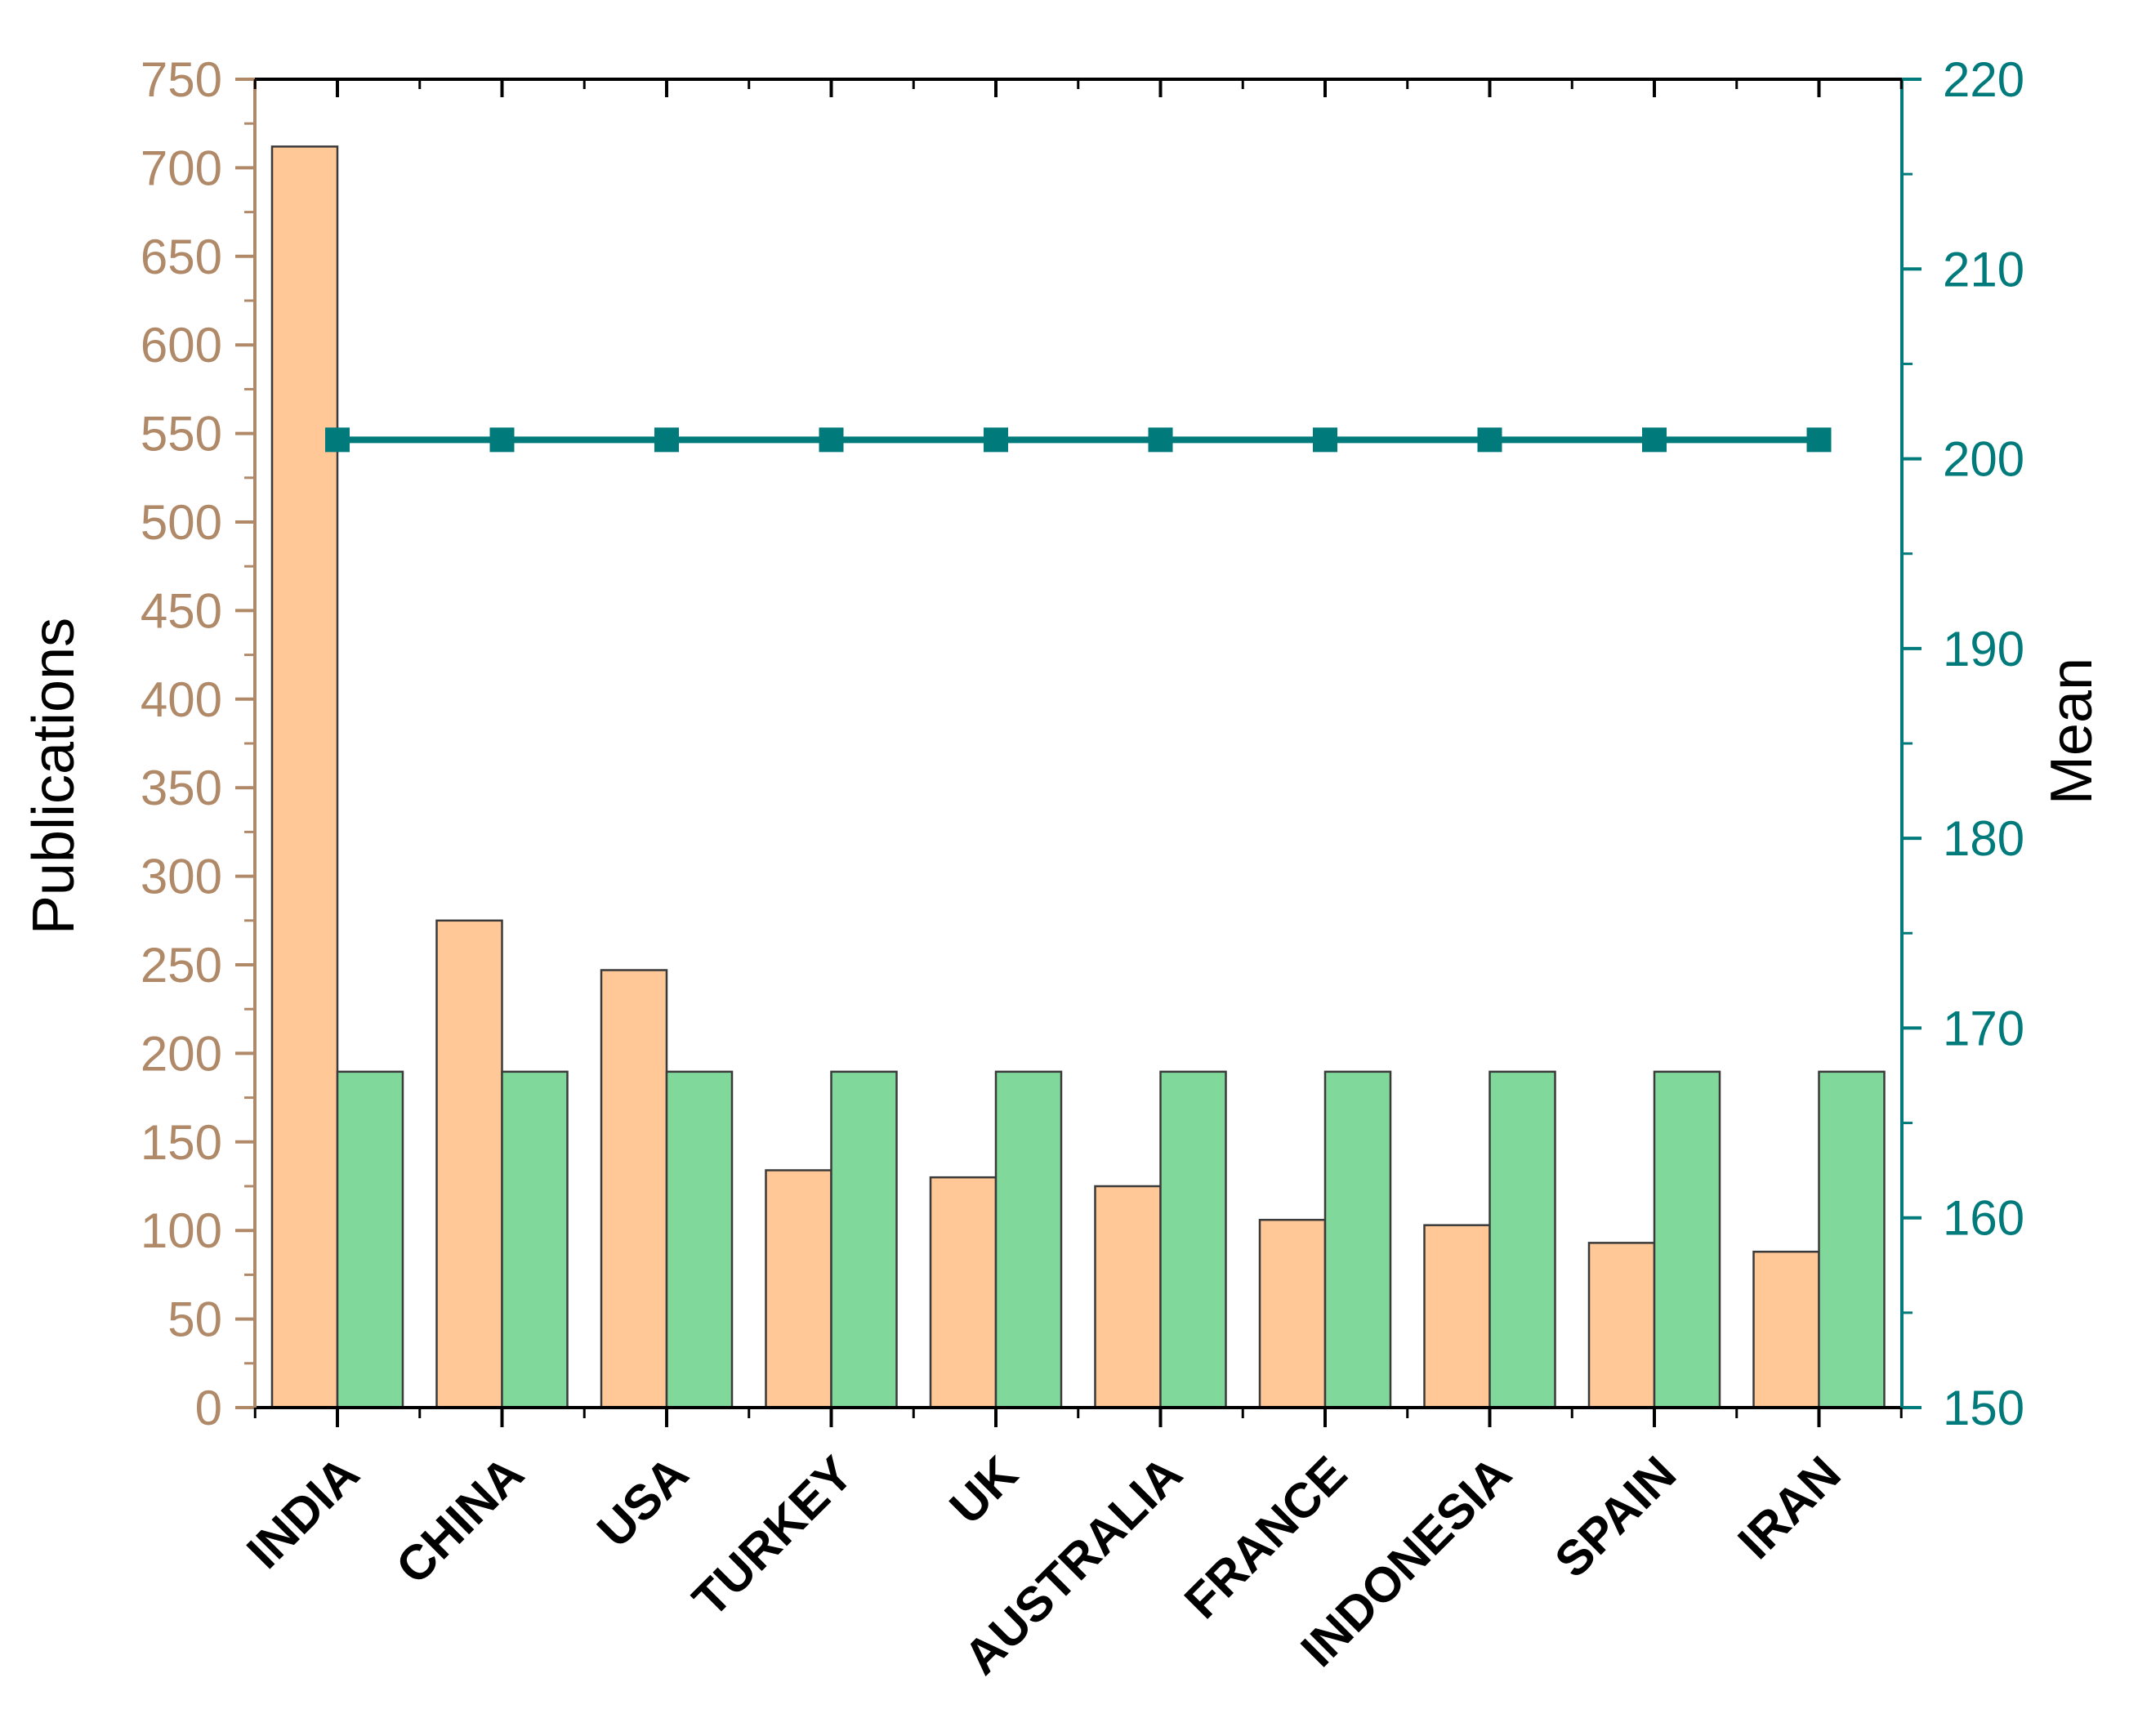 This screenshot has height=1736, width=2129. Describe the element at coordinates (1161, 440) in the screenshot. I see `mean-point-australia` at that location.